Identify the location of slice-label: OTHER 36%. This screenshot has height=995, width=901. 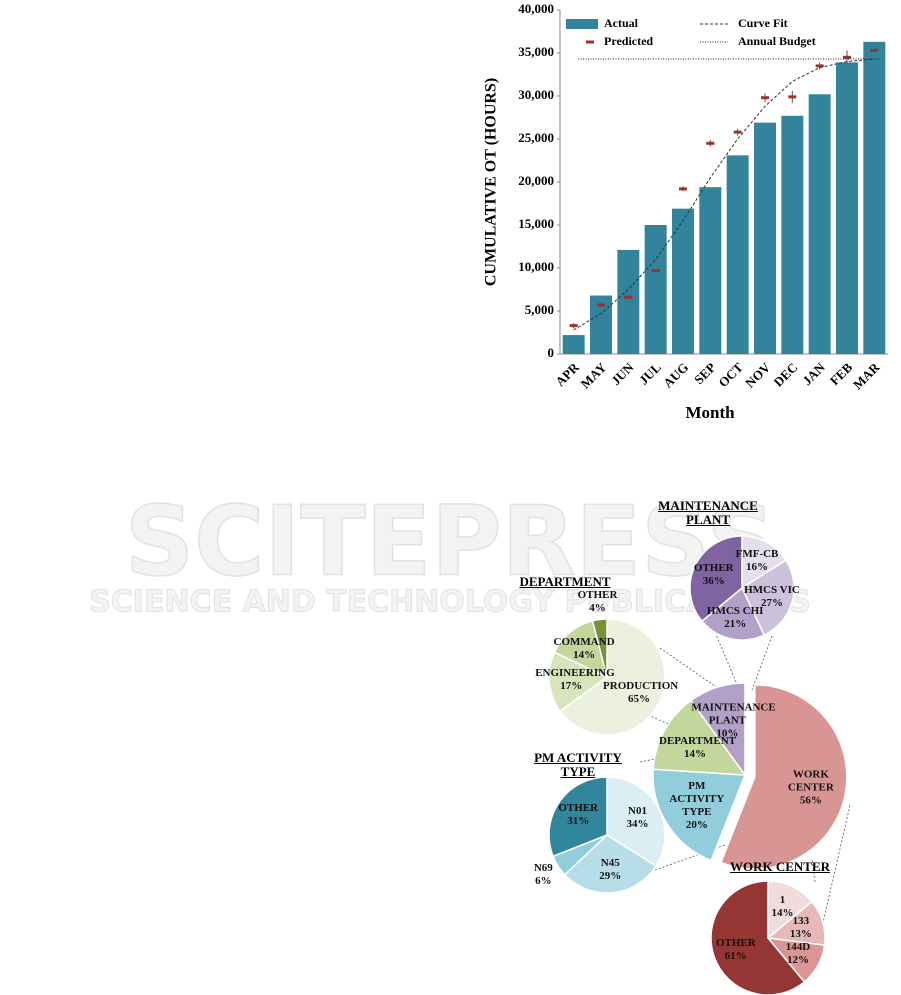
(714, 575).